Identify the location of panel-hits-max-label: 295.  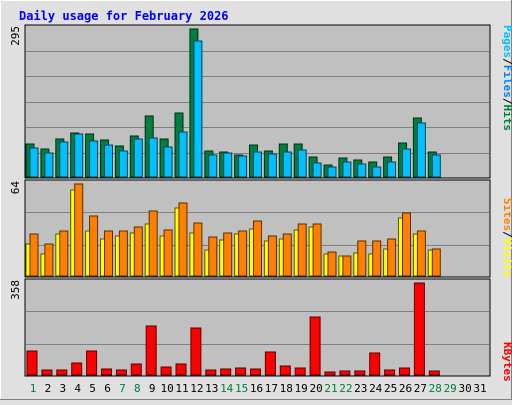
(15, 36).